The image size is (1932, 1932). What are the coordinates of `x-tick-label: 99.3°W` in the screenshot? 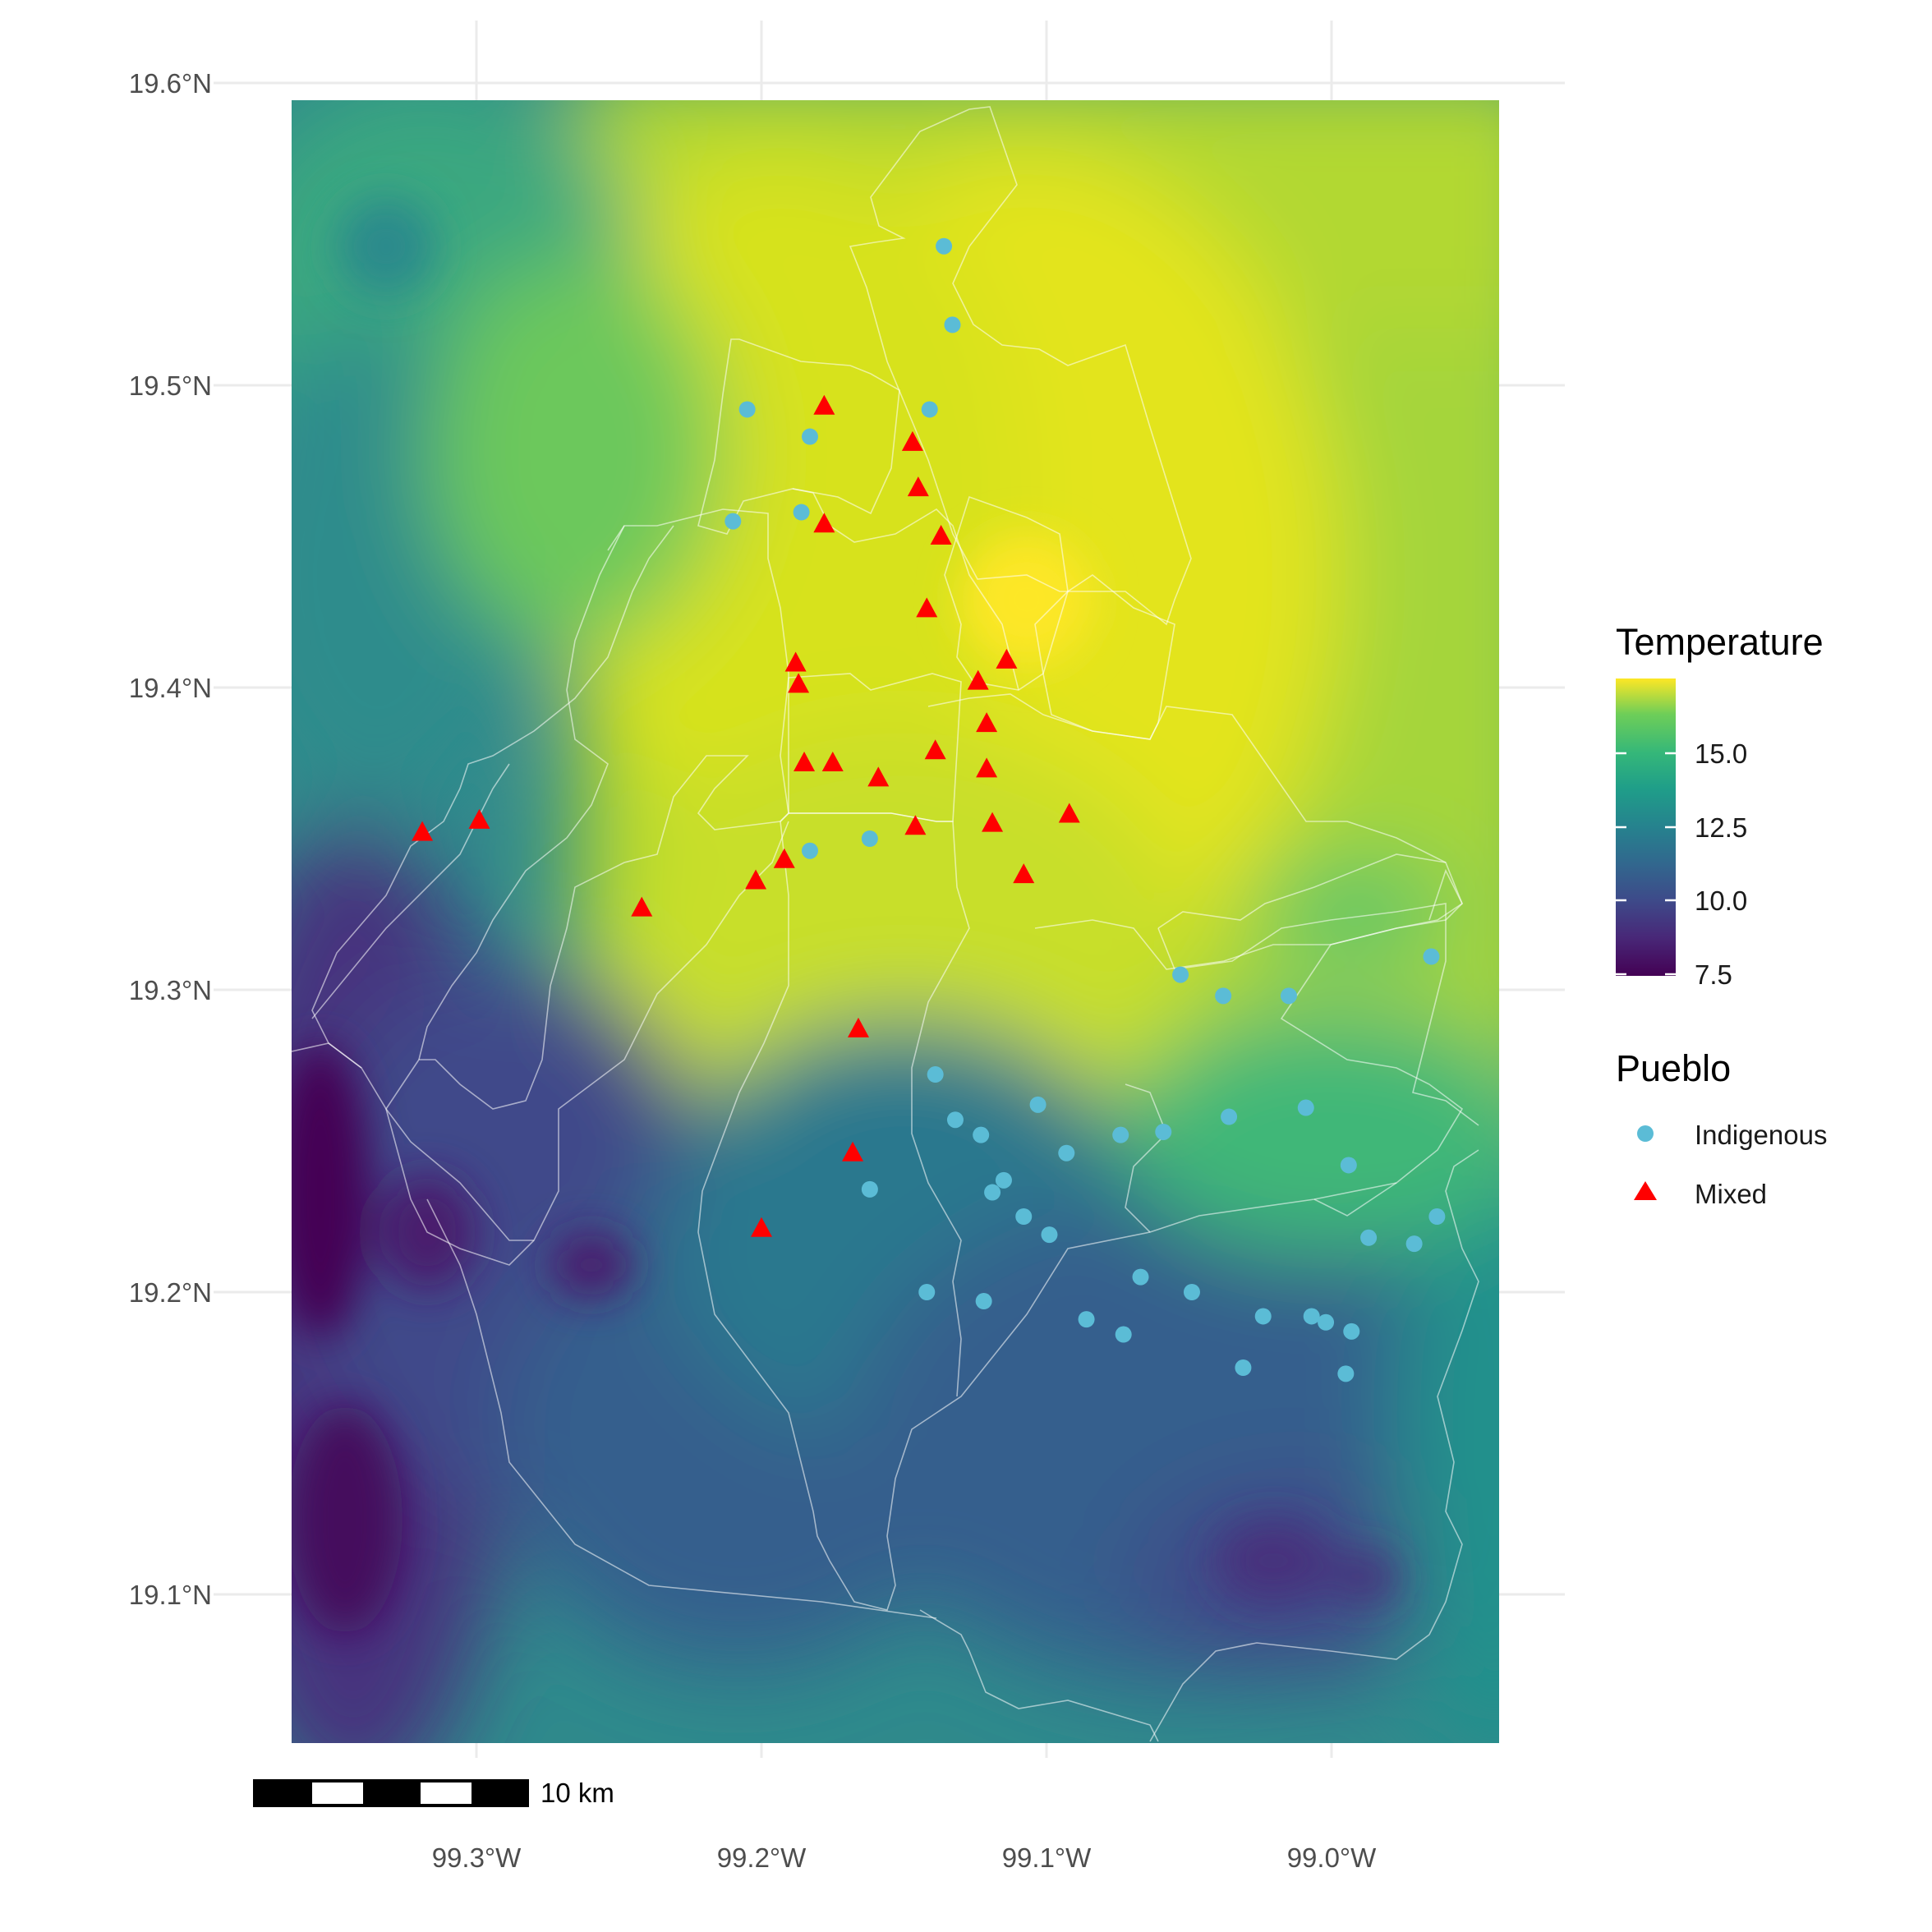 It's located at (477, 1857).